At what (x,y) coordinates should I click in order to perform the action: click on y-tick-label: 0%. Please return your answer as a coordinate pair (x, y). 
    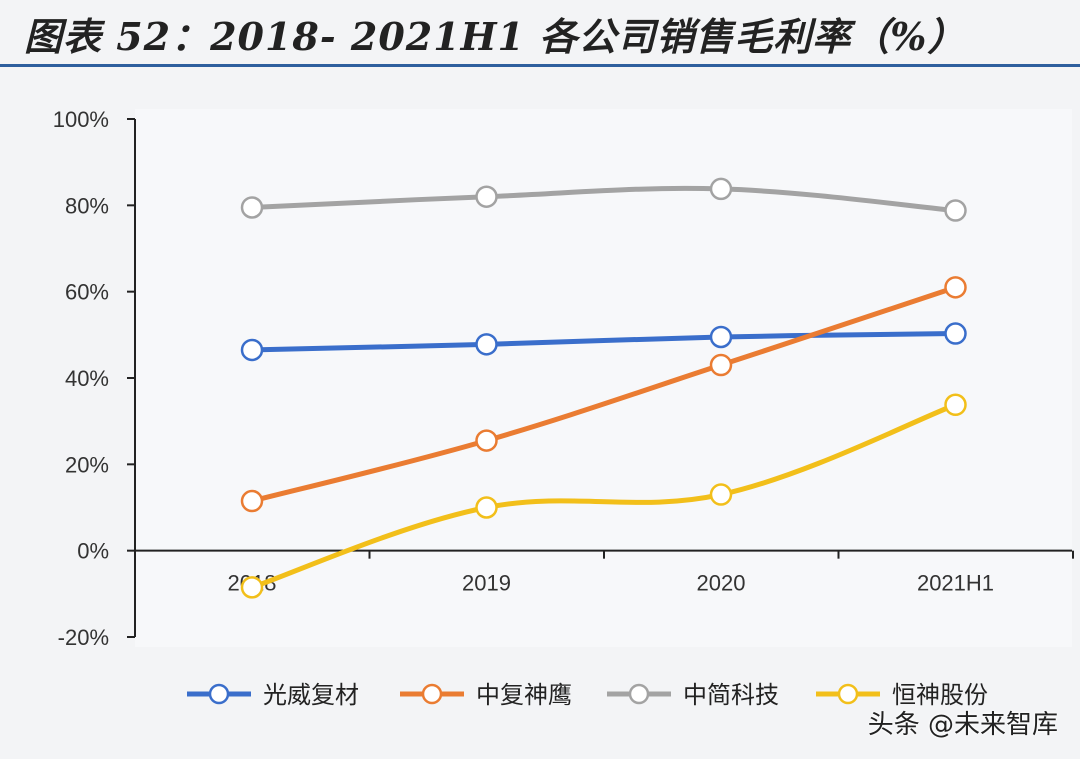
    Looking at the image, I should click on (93, 551).